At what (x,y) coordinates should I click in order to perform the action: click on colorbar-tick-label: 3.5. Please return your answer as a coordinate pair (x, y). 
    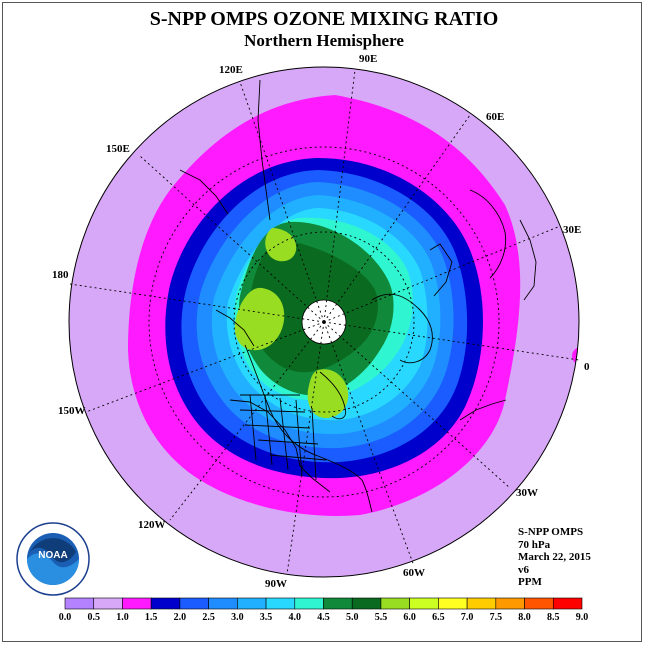
    Looking at the image, I should click on (266, 617).